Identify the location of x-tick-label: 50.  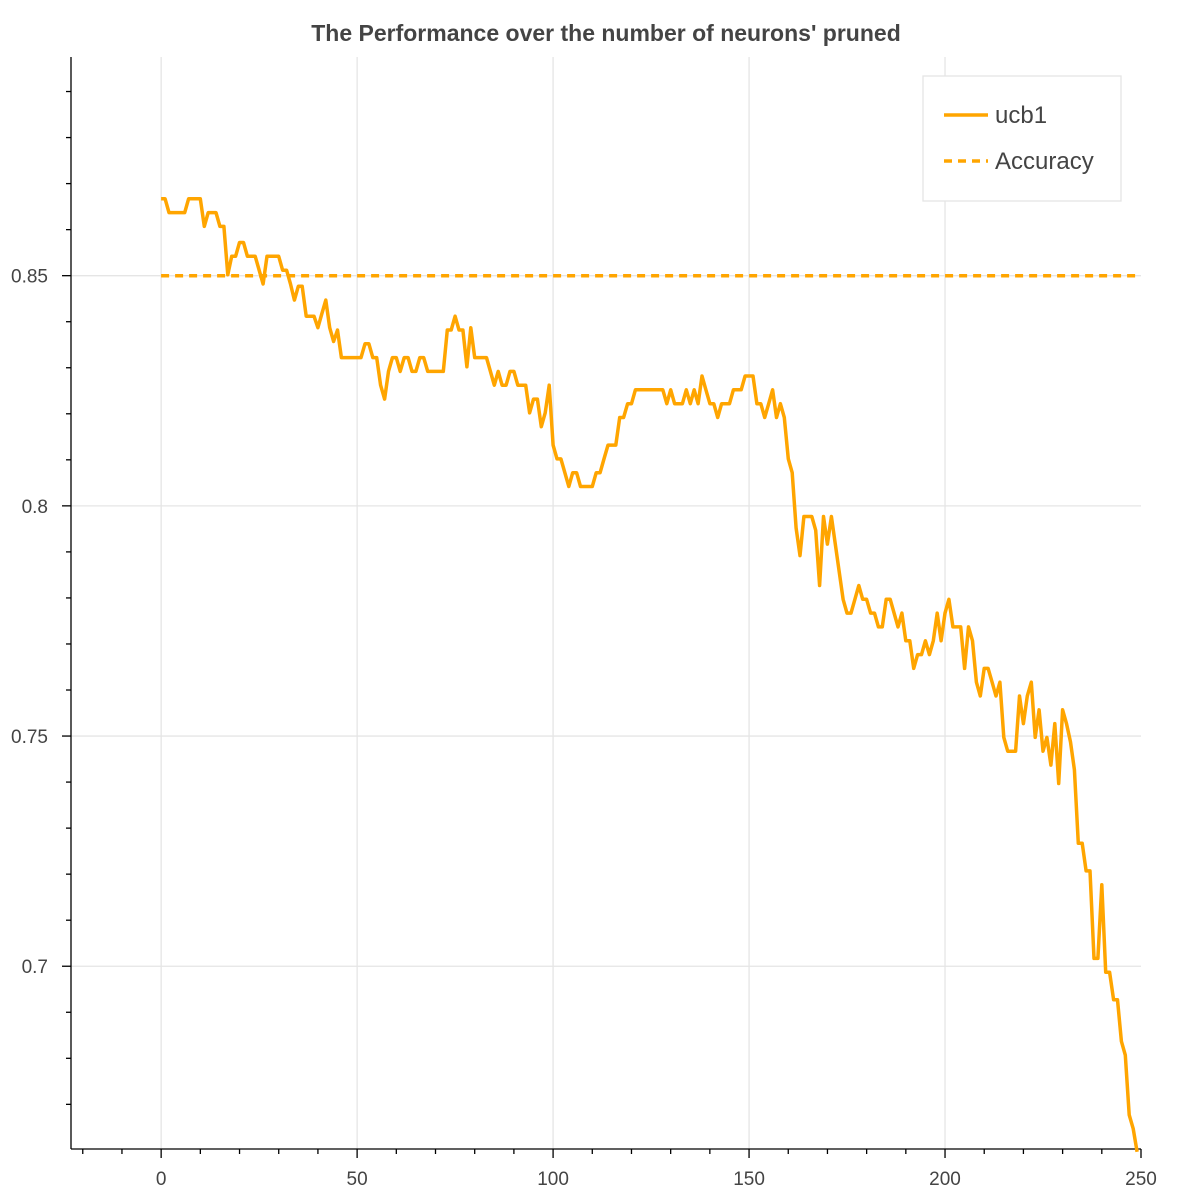
(357, 1179).